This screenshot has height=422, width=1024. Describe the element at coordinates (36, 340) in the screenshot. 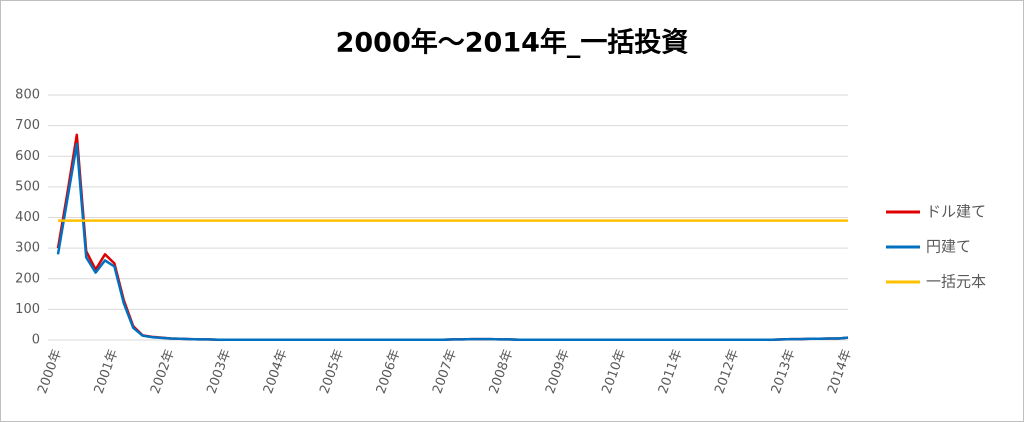

I see `y-tick-label: 0` at that location.